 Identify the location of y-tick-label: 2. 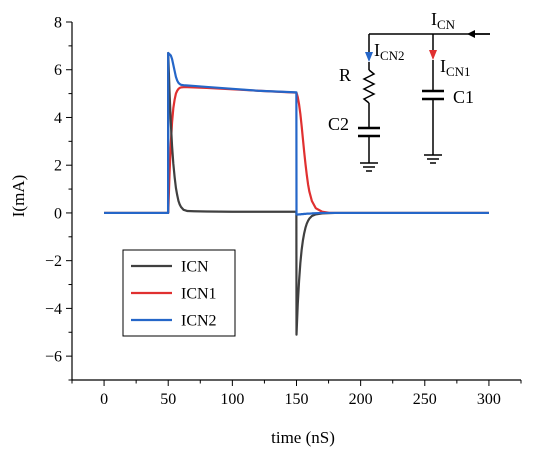
(58, 166).